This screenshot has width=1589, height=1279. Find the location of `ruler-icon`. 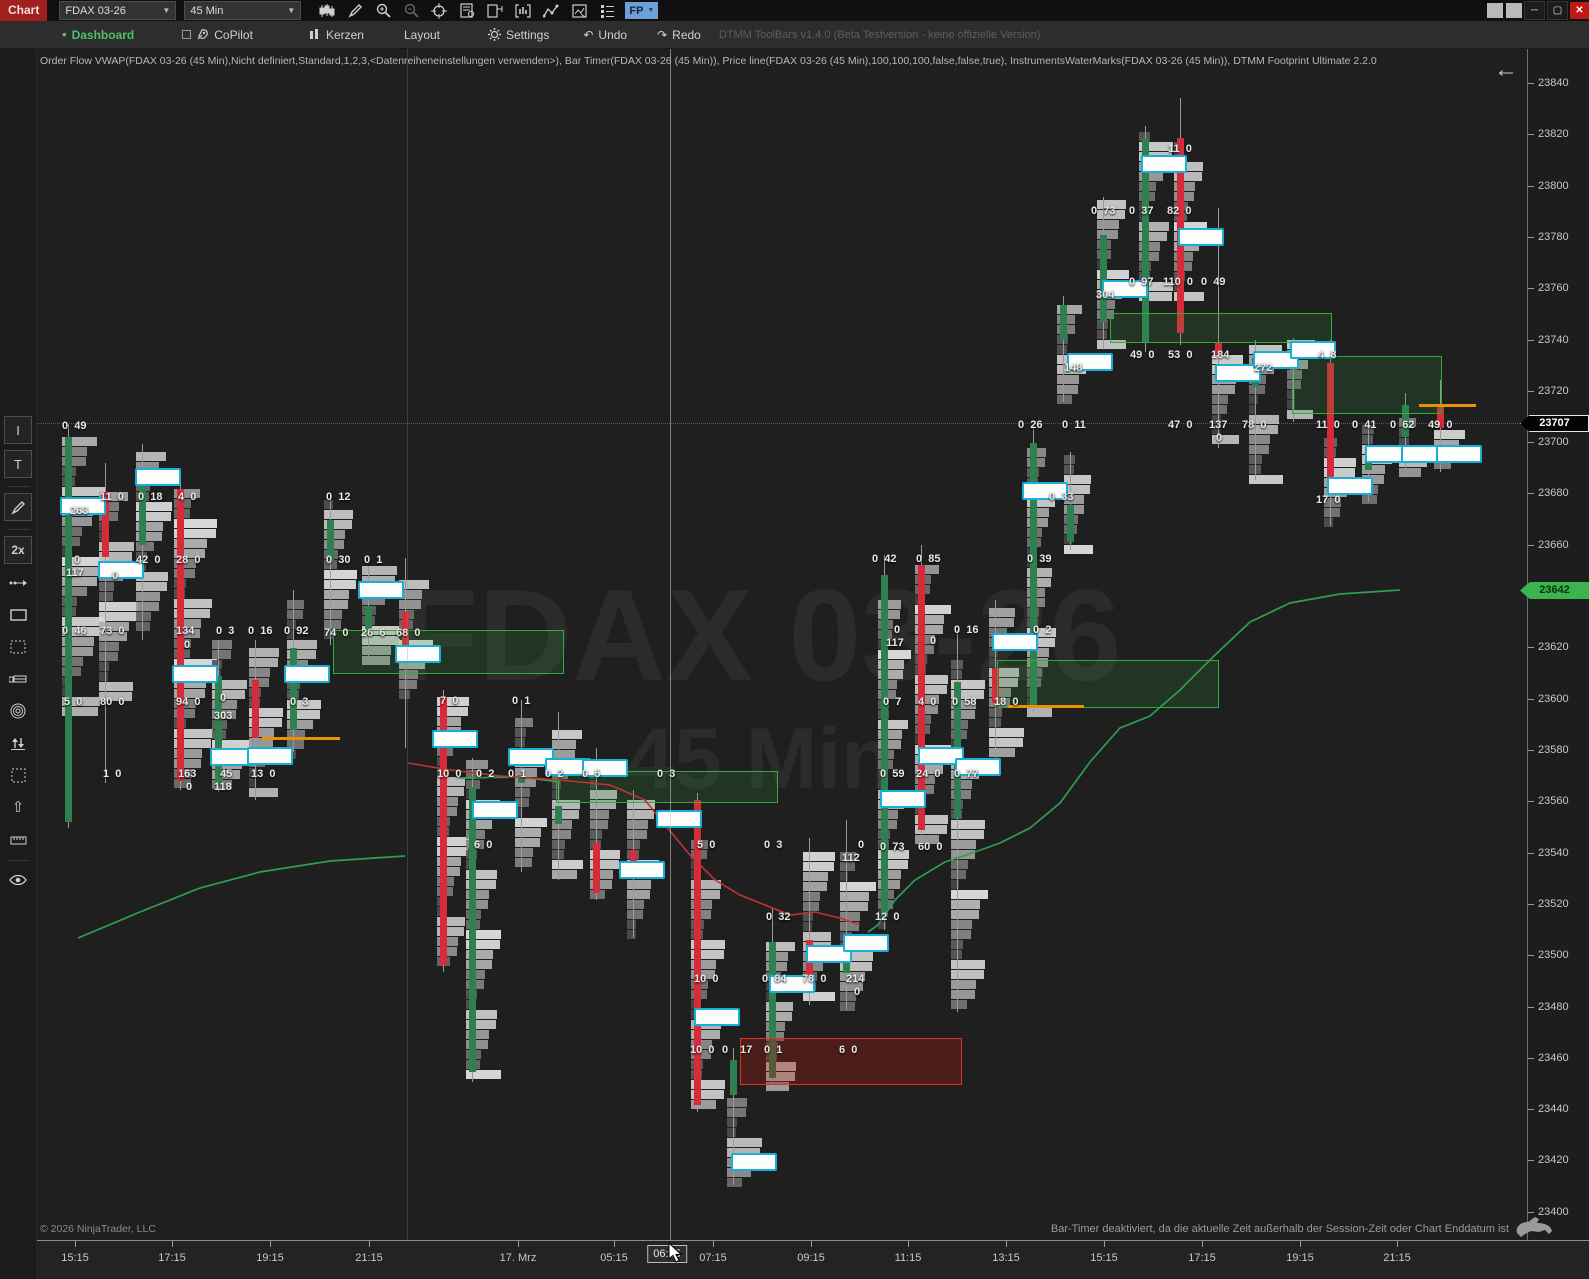

ruler-icon is located at coordinates (18, 840).